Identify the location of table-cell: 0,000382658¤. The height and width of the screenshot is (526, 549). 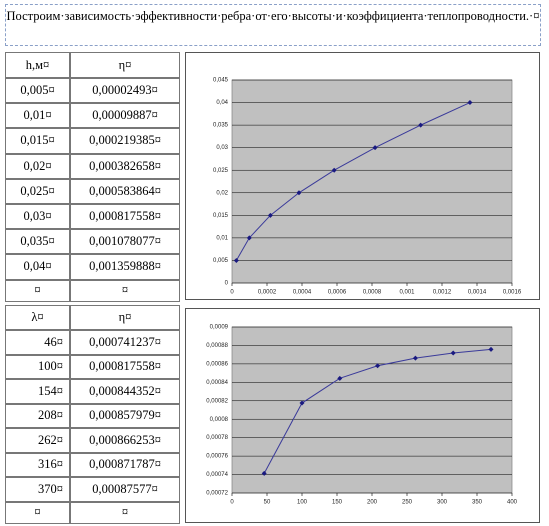
(125, 166).